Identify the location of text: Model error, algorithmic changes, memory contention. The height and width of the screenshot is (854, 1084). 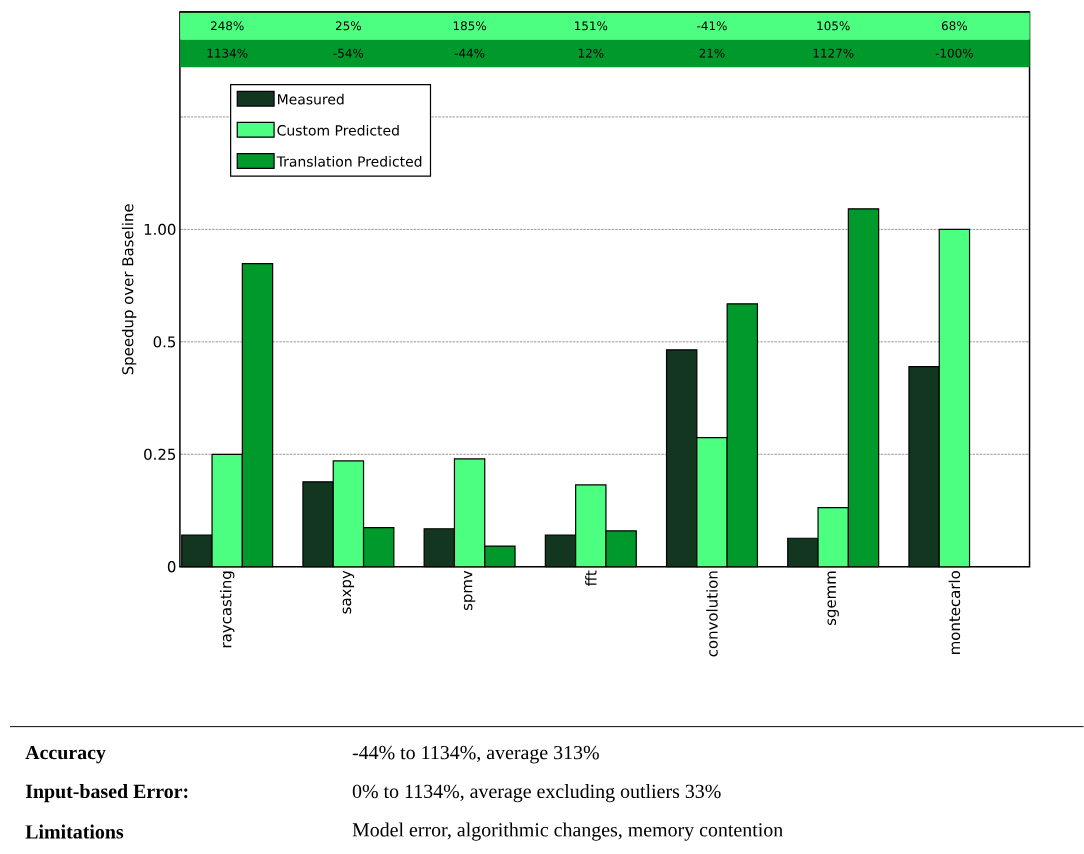
(567, 831).